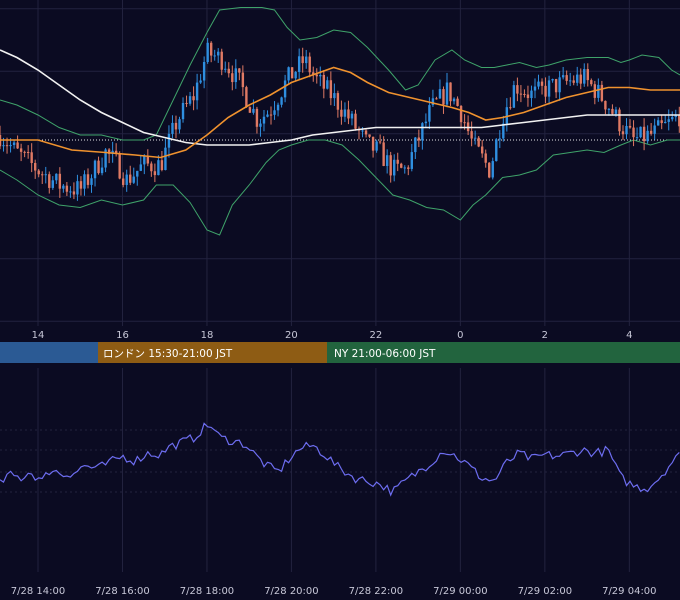 The image size is (680, 600). I want to click on price-x-tick-label: 18, so click(207, 335).